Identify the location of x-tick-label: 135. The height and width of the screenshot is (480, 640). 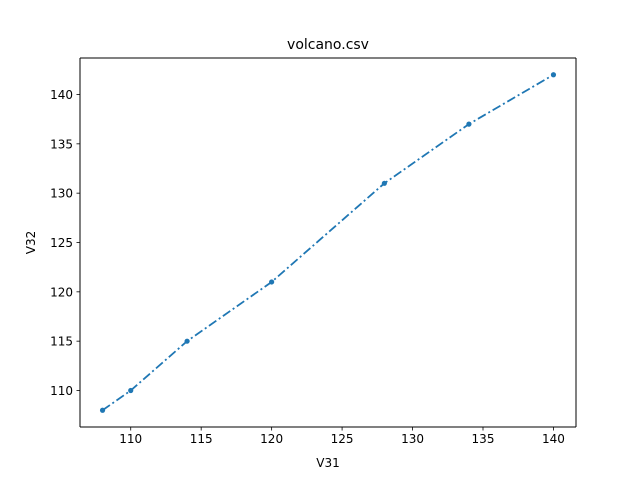
(483, 439).